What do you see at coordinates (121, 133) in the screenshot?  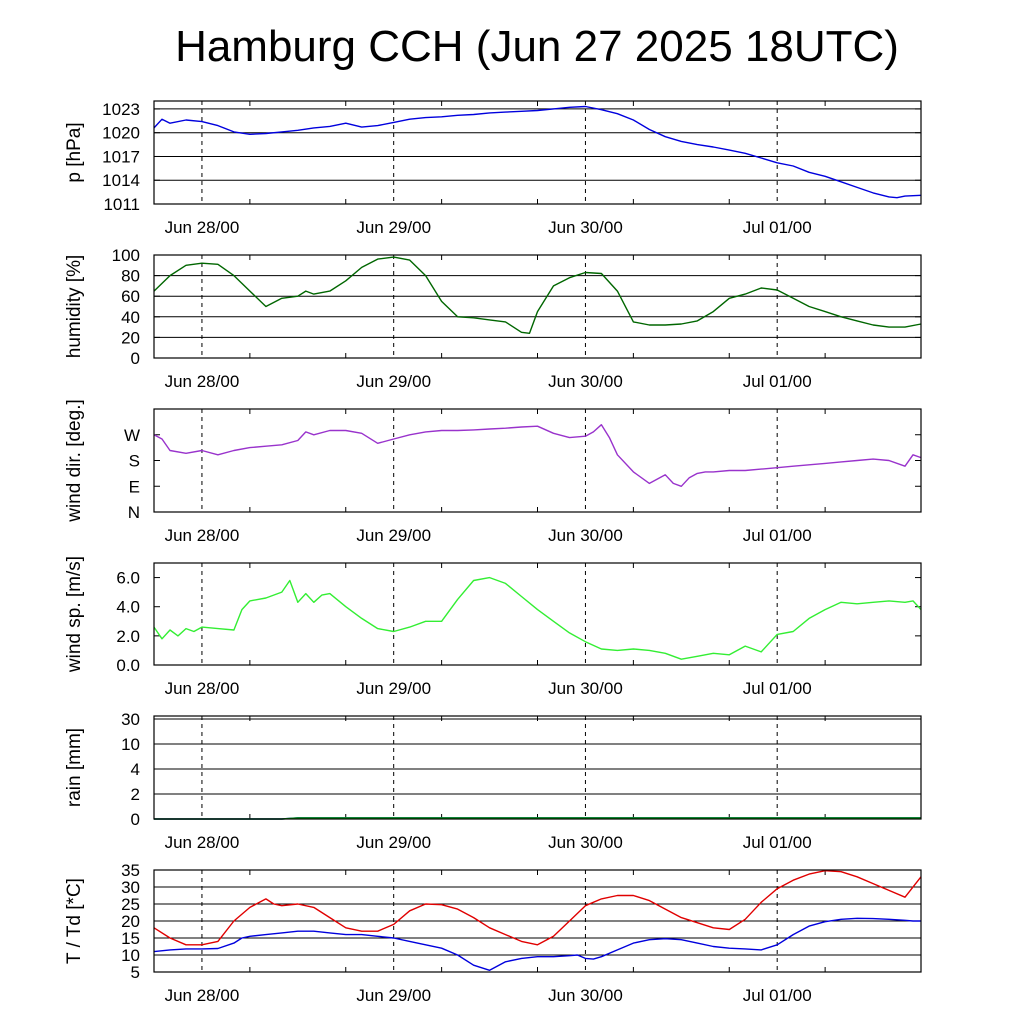 I see `y-tick-label: 1020` at bounding box center [121, 133].